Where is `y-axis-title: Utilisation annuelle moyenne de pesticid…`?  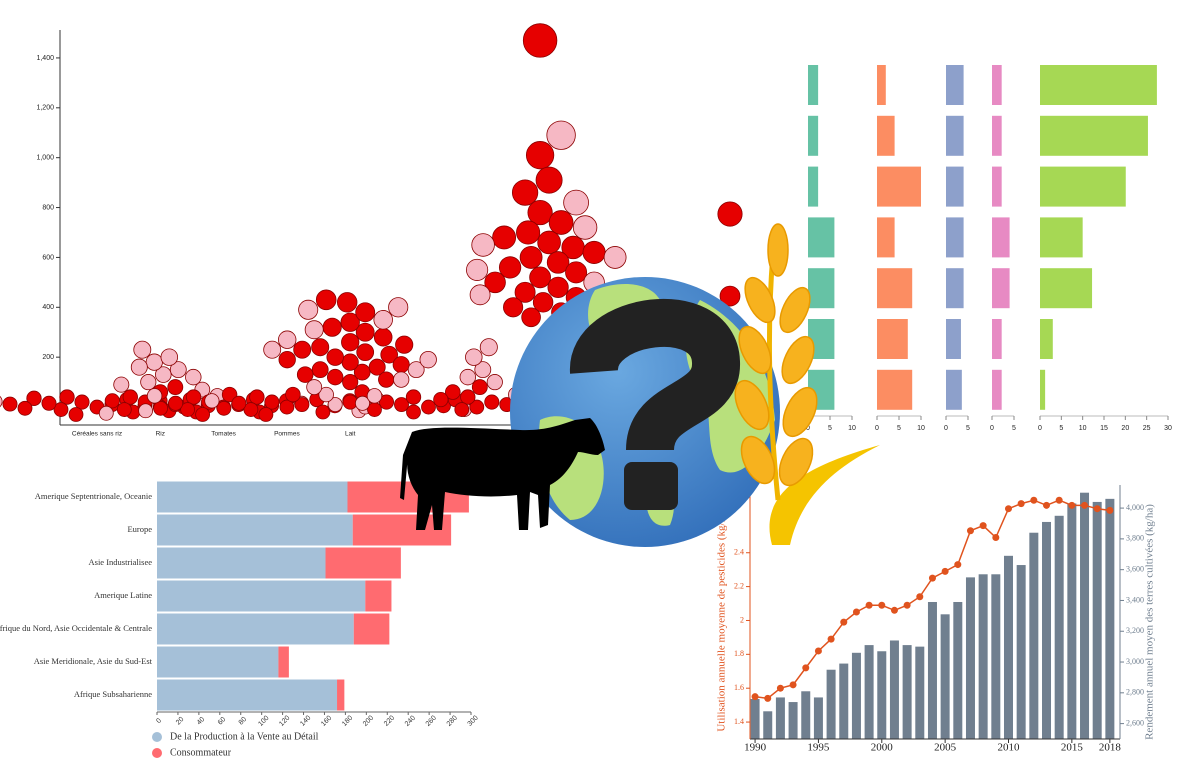 y-axis-title: Utilisation annuelle moyenne de pesticid… is located at coordinates (722, 620).